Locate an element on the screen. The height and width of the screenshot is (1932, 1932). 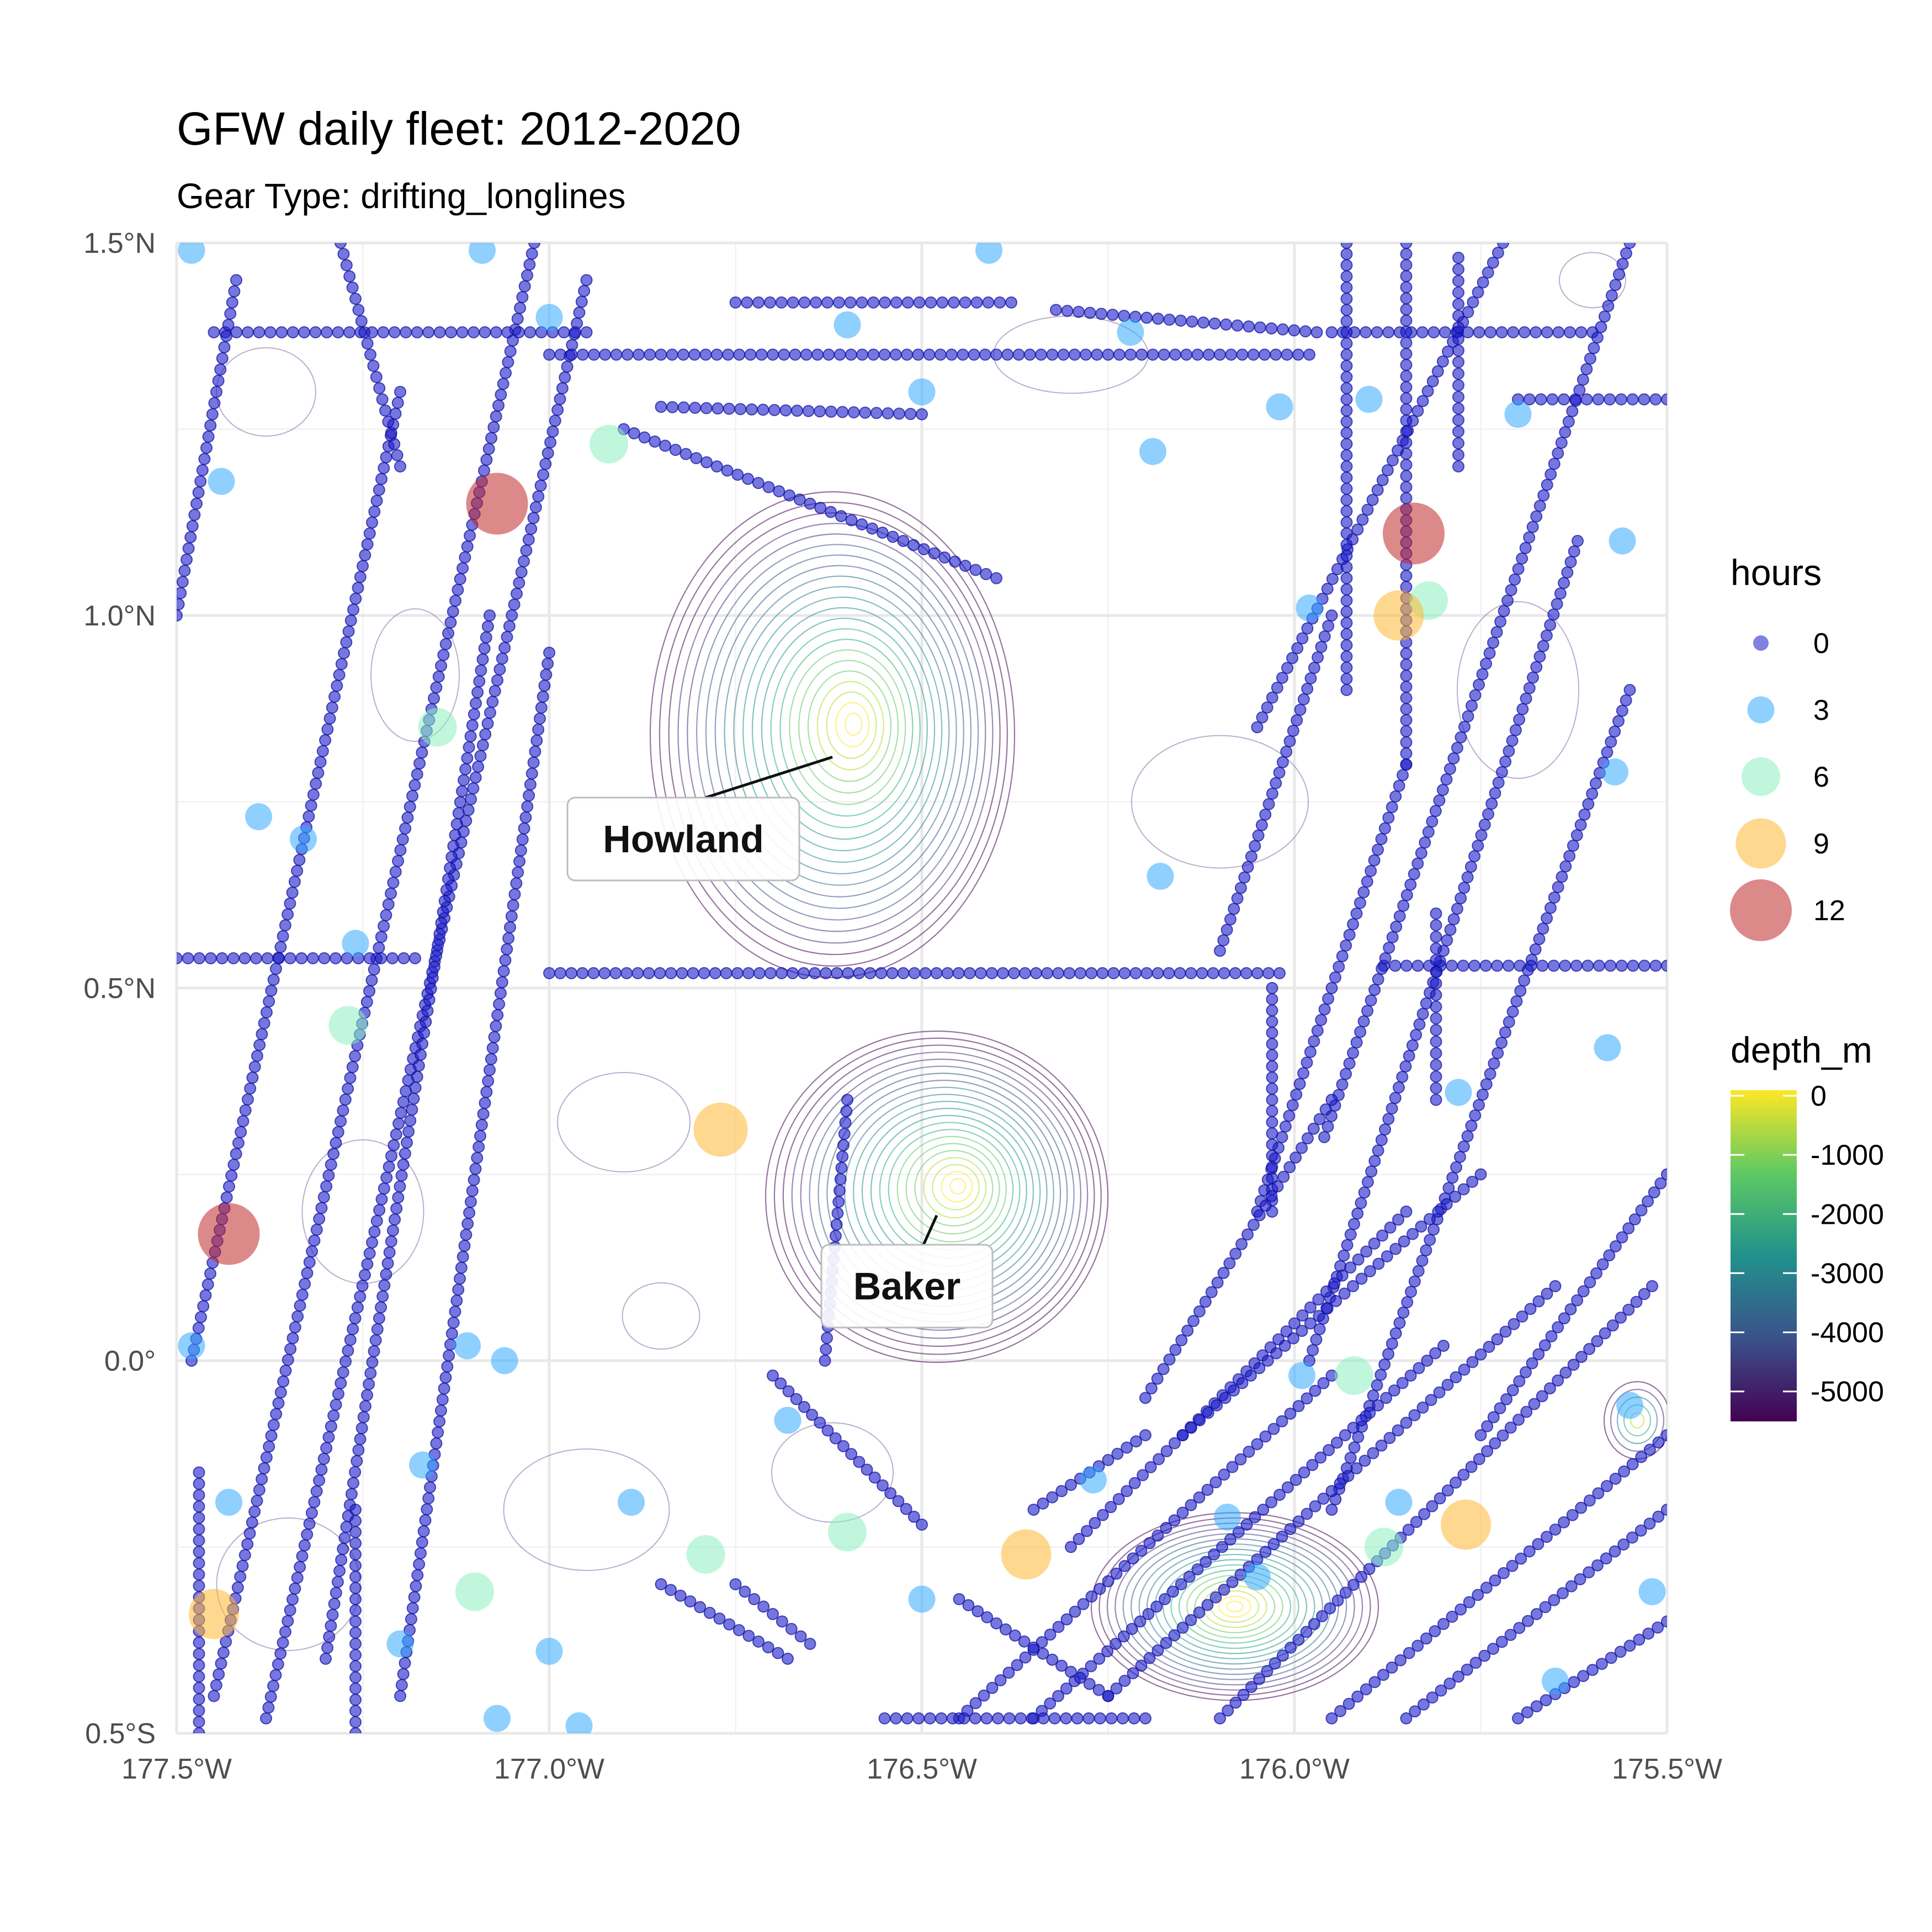
legend-depth-label: -3000 is located at coordinates (1848, 1273).